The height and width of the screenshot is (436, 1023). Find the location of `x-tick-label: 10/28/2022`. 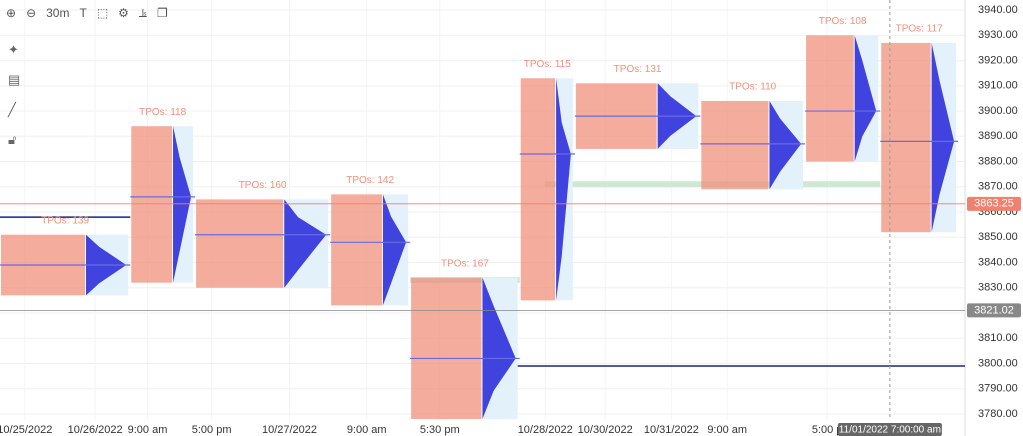

x-tick-label: 10/28/2022 is located at coordinates (545, 430).